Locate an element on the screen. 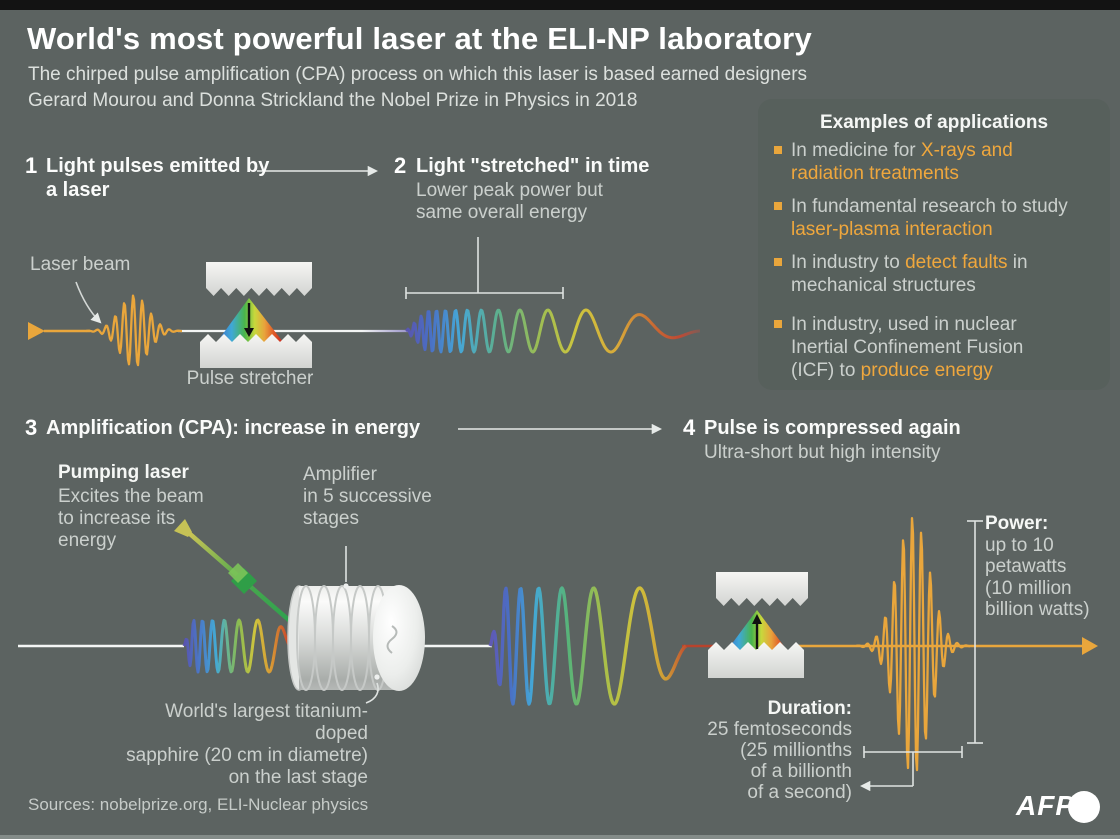  duration-line4: of a second) is located at coordinates (799, 792).